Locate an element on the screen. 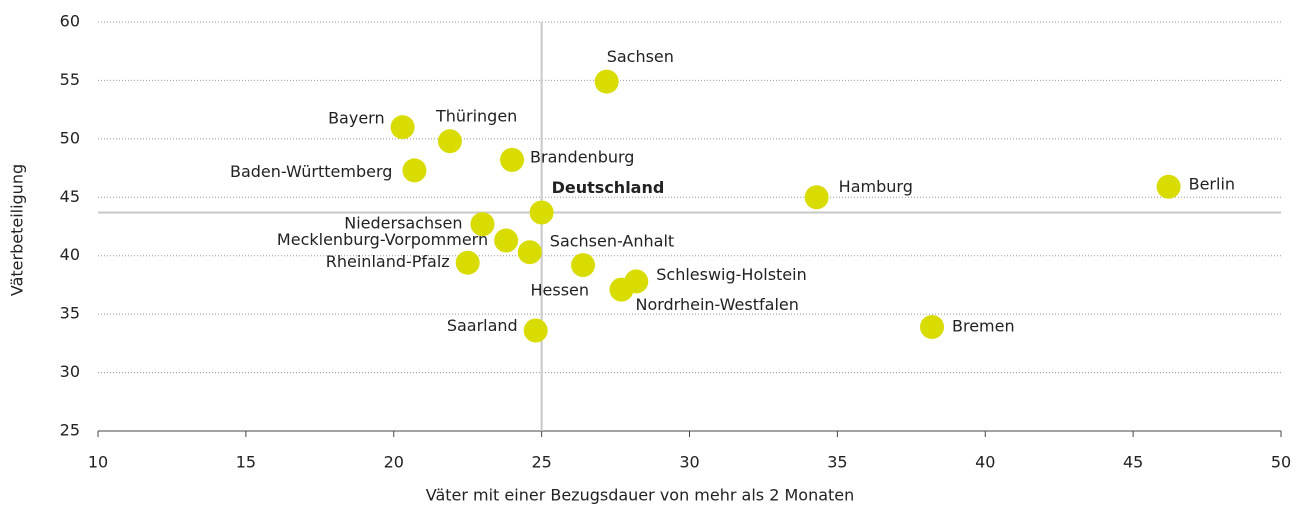  y-tick-label: 40 is located at coordinates (70, 254).